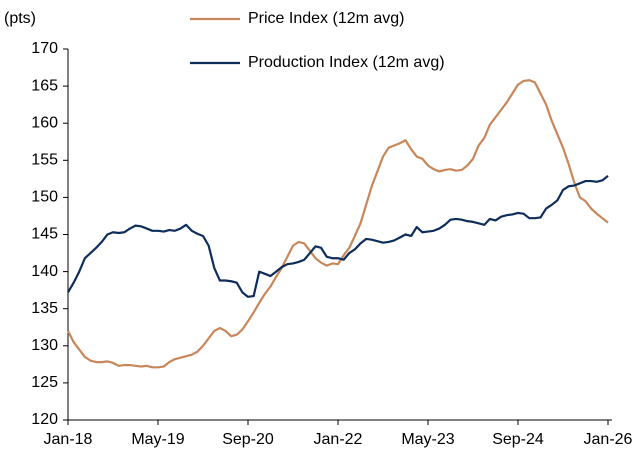 This screenshot has height=454, width=640. Describe the element at coordinates (44, 419) in the screenshot. I see `y-tick-label: 120` at that location.